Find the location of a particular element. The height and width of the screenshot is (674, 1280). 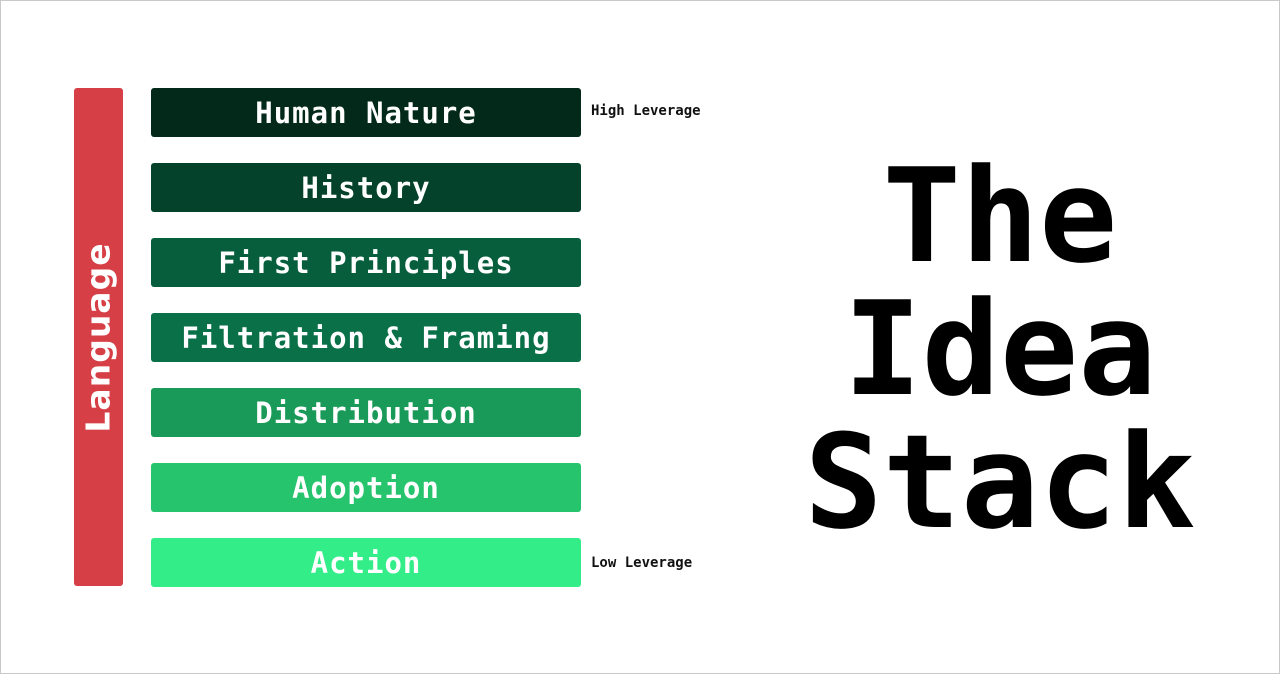

layer-first-principles: First Principles is located at coordinates (366, 262).